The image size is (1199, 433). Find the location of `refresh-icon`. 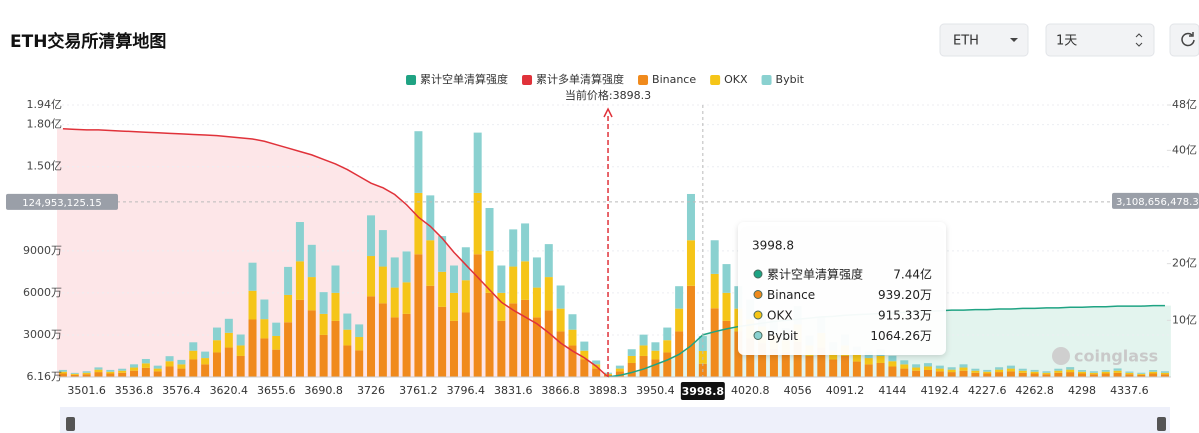

refresh-icon is located at coordinates (1188, 39).